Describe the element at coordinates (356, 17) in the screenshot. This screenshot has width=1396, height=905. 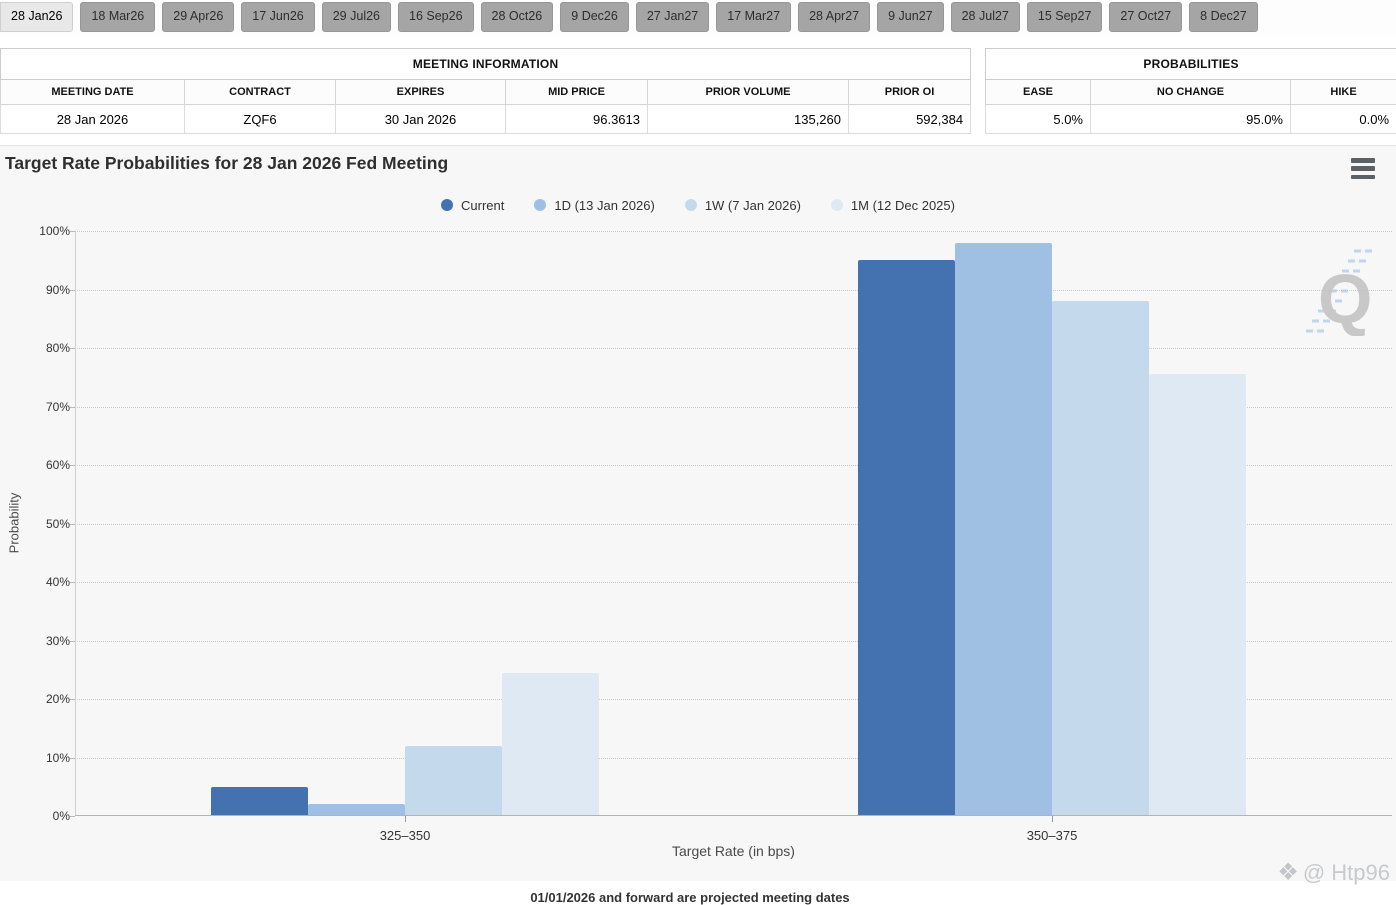
I see `tab-29-jul26: 29 Jul26` at that location.